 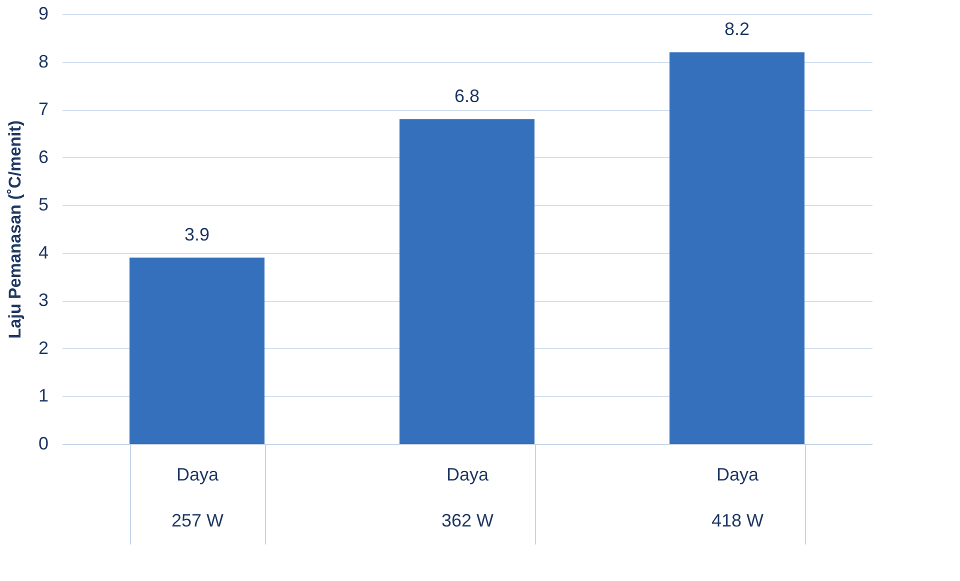 What do you see at coordinates (43, 156) in the screenshot?
I see `y-tick-label: 6` at bounding box center [43, 156].